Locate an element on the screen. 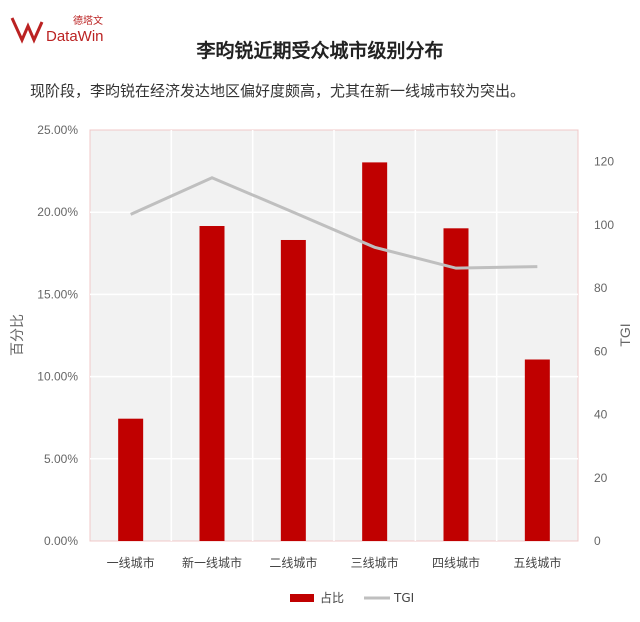  tgi-line is located at coordinates (334, 223).